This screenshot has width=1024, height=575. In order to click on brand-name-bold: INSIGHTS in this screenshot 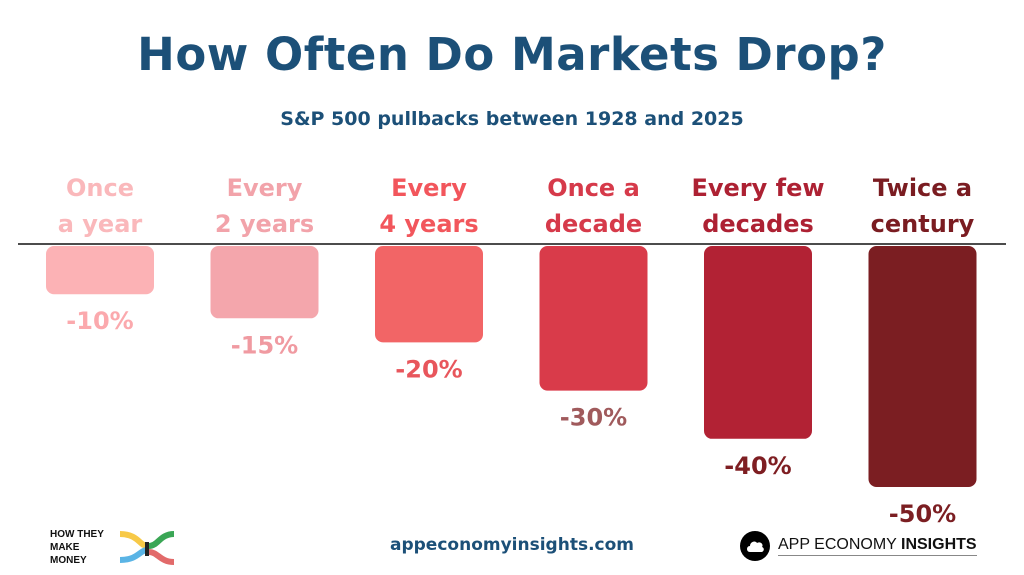, I will do `click(939, 544)`.